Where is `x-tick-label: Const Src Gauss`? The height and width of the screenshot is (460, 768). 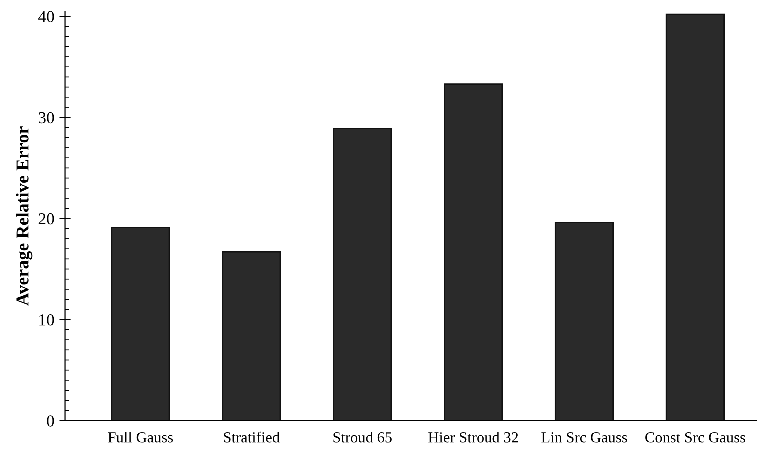
x-tick-label: Const Src Gauss is located at coordinates (696, 437).